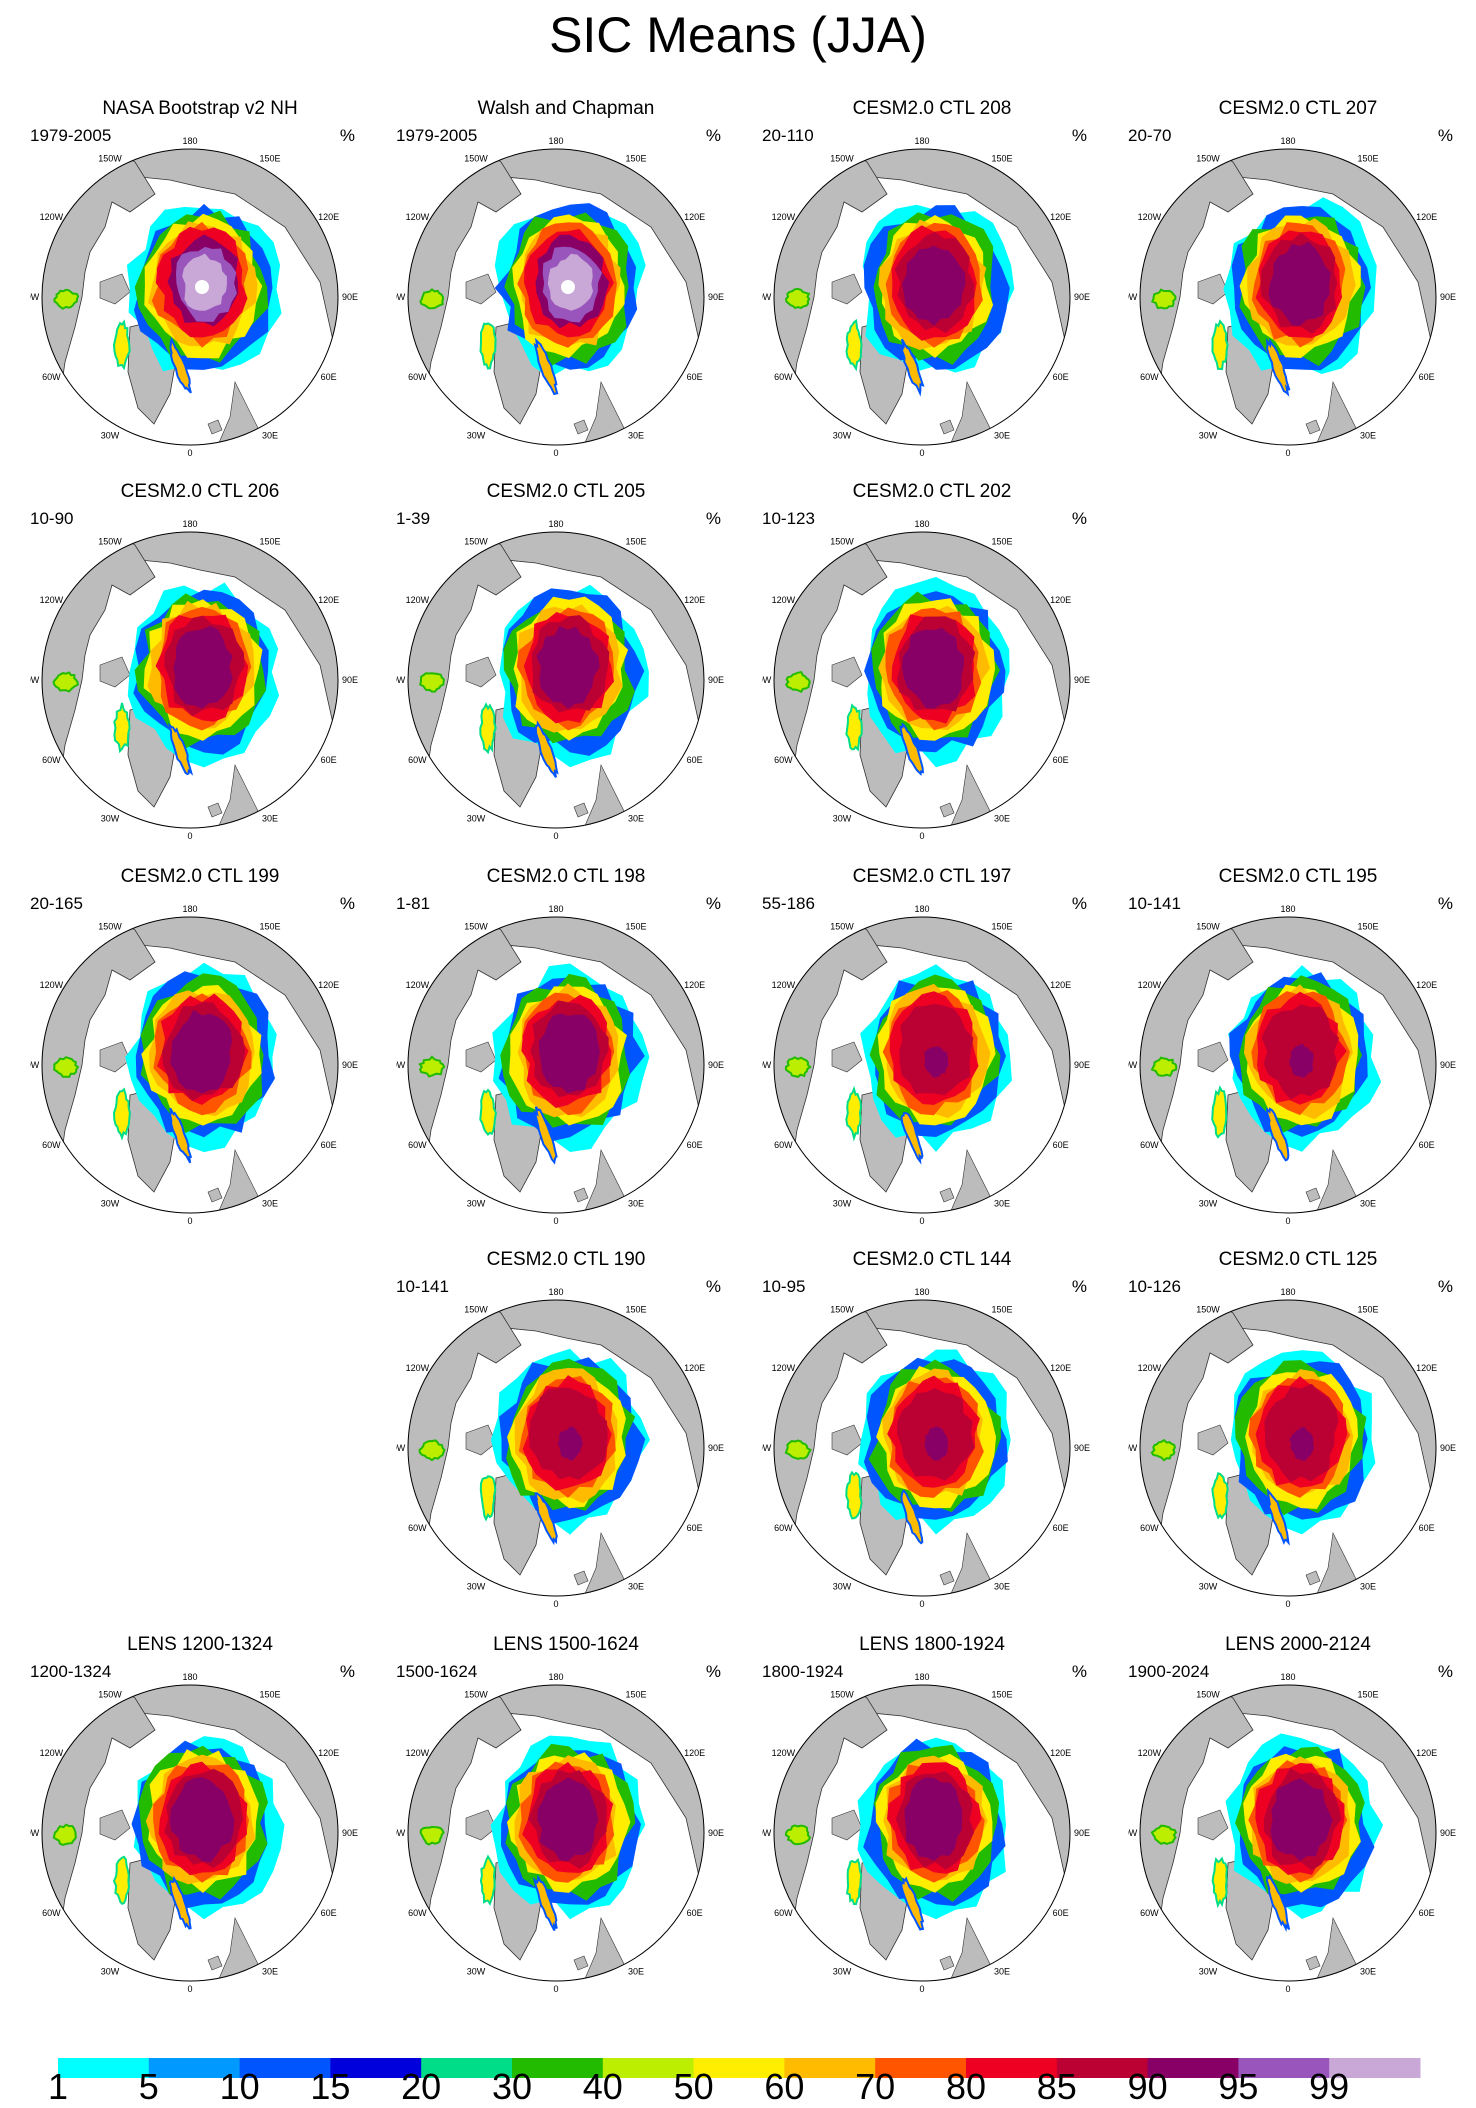 This screenshot has width=1476, height=2108. What do you see at coordinates (788, 135) in the screenshot?
I see `panel-years: 20-110` at bounding box center [788, 135].